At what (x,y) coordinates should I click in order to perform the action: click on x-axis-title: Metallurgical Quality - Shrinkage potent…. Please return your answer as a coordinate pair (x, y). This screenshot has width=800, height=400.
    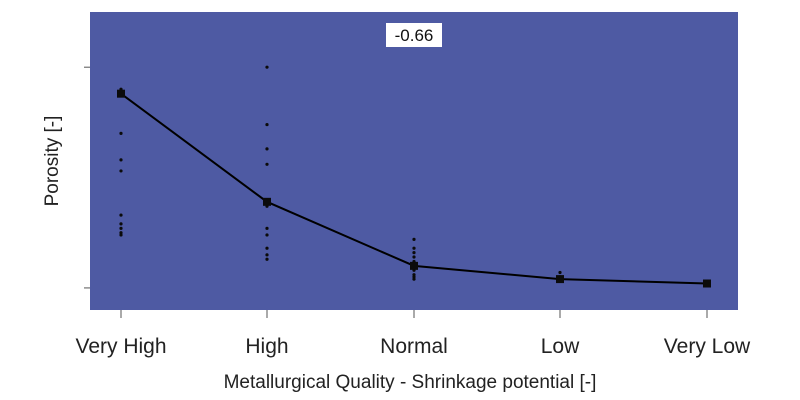
    Looking at the image, I should click on (410, 382).